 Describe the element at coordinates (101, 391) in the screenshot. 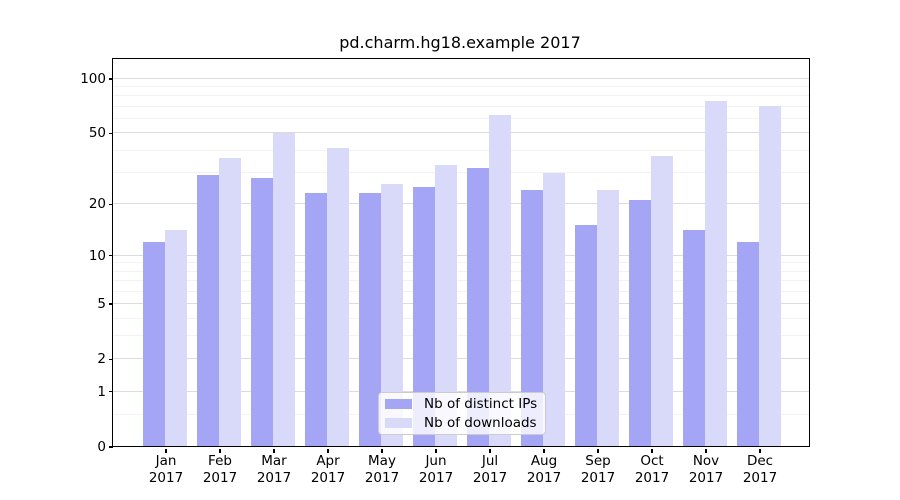

I see `y-tick-label-1: 1` at that location.